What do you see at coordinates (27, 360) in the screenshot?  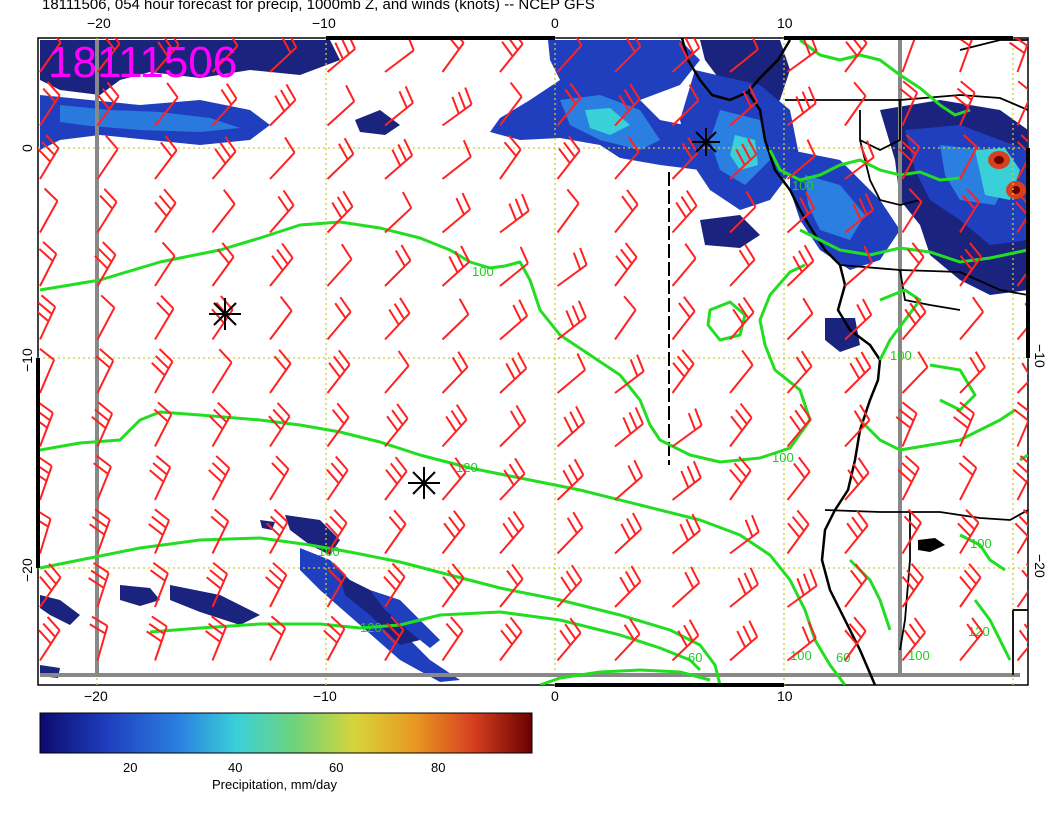 I see `left-tick-label: −10` at bounding box center [27, 360].